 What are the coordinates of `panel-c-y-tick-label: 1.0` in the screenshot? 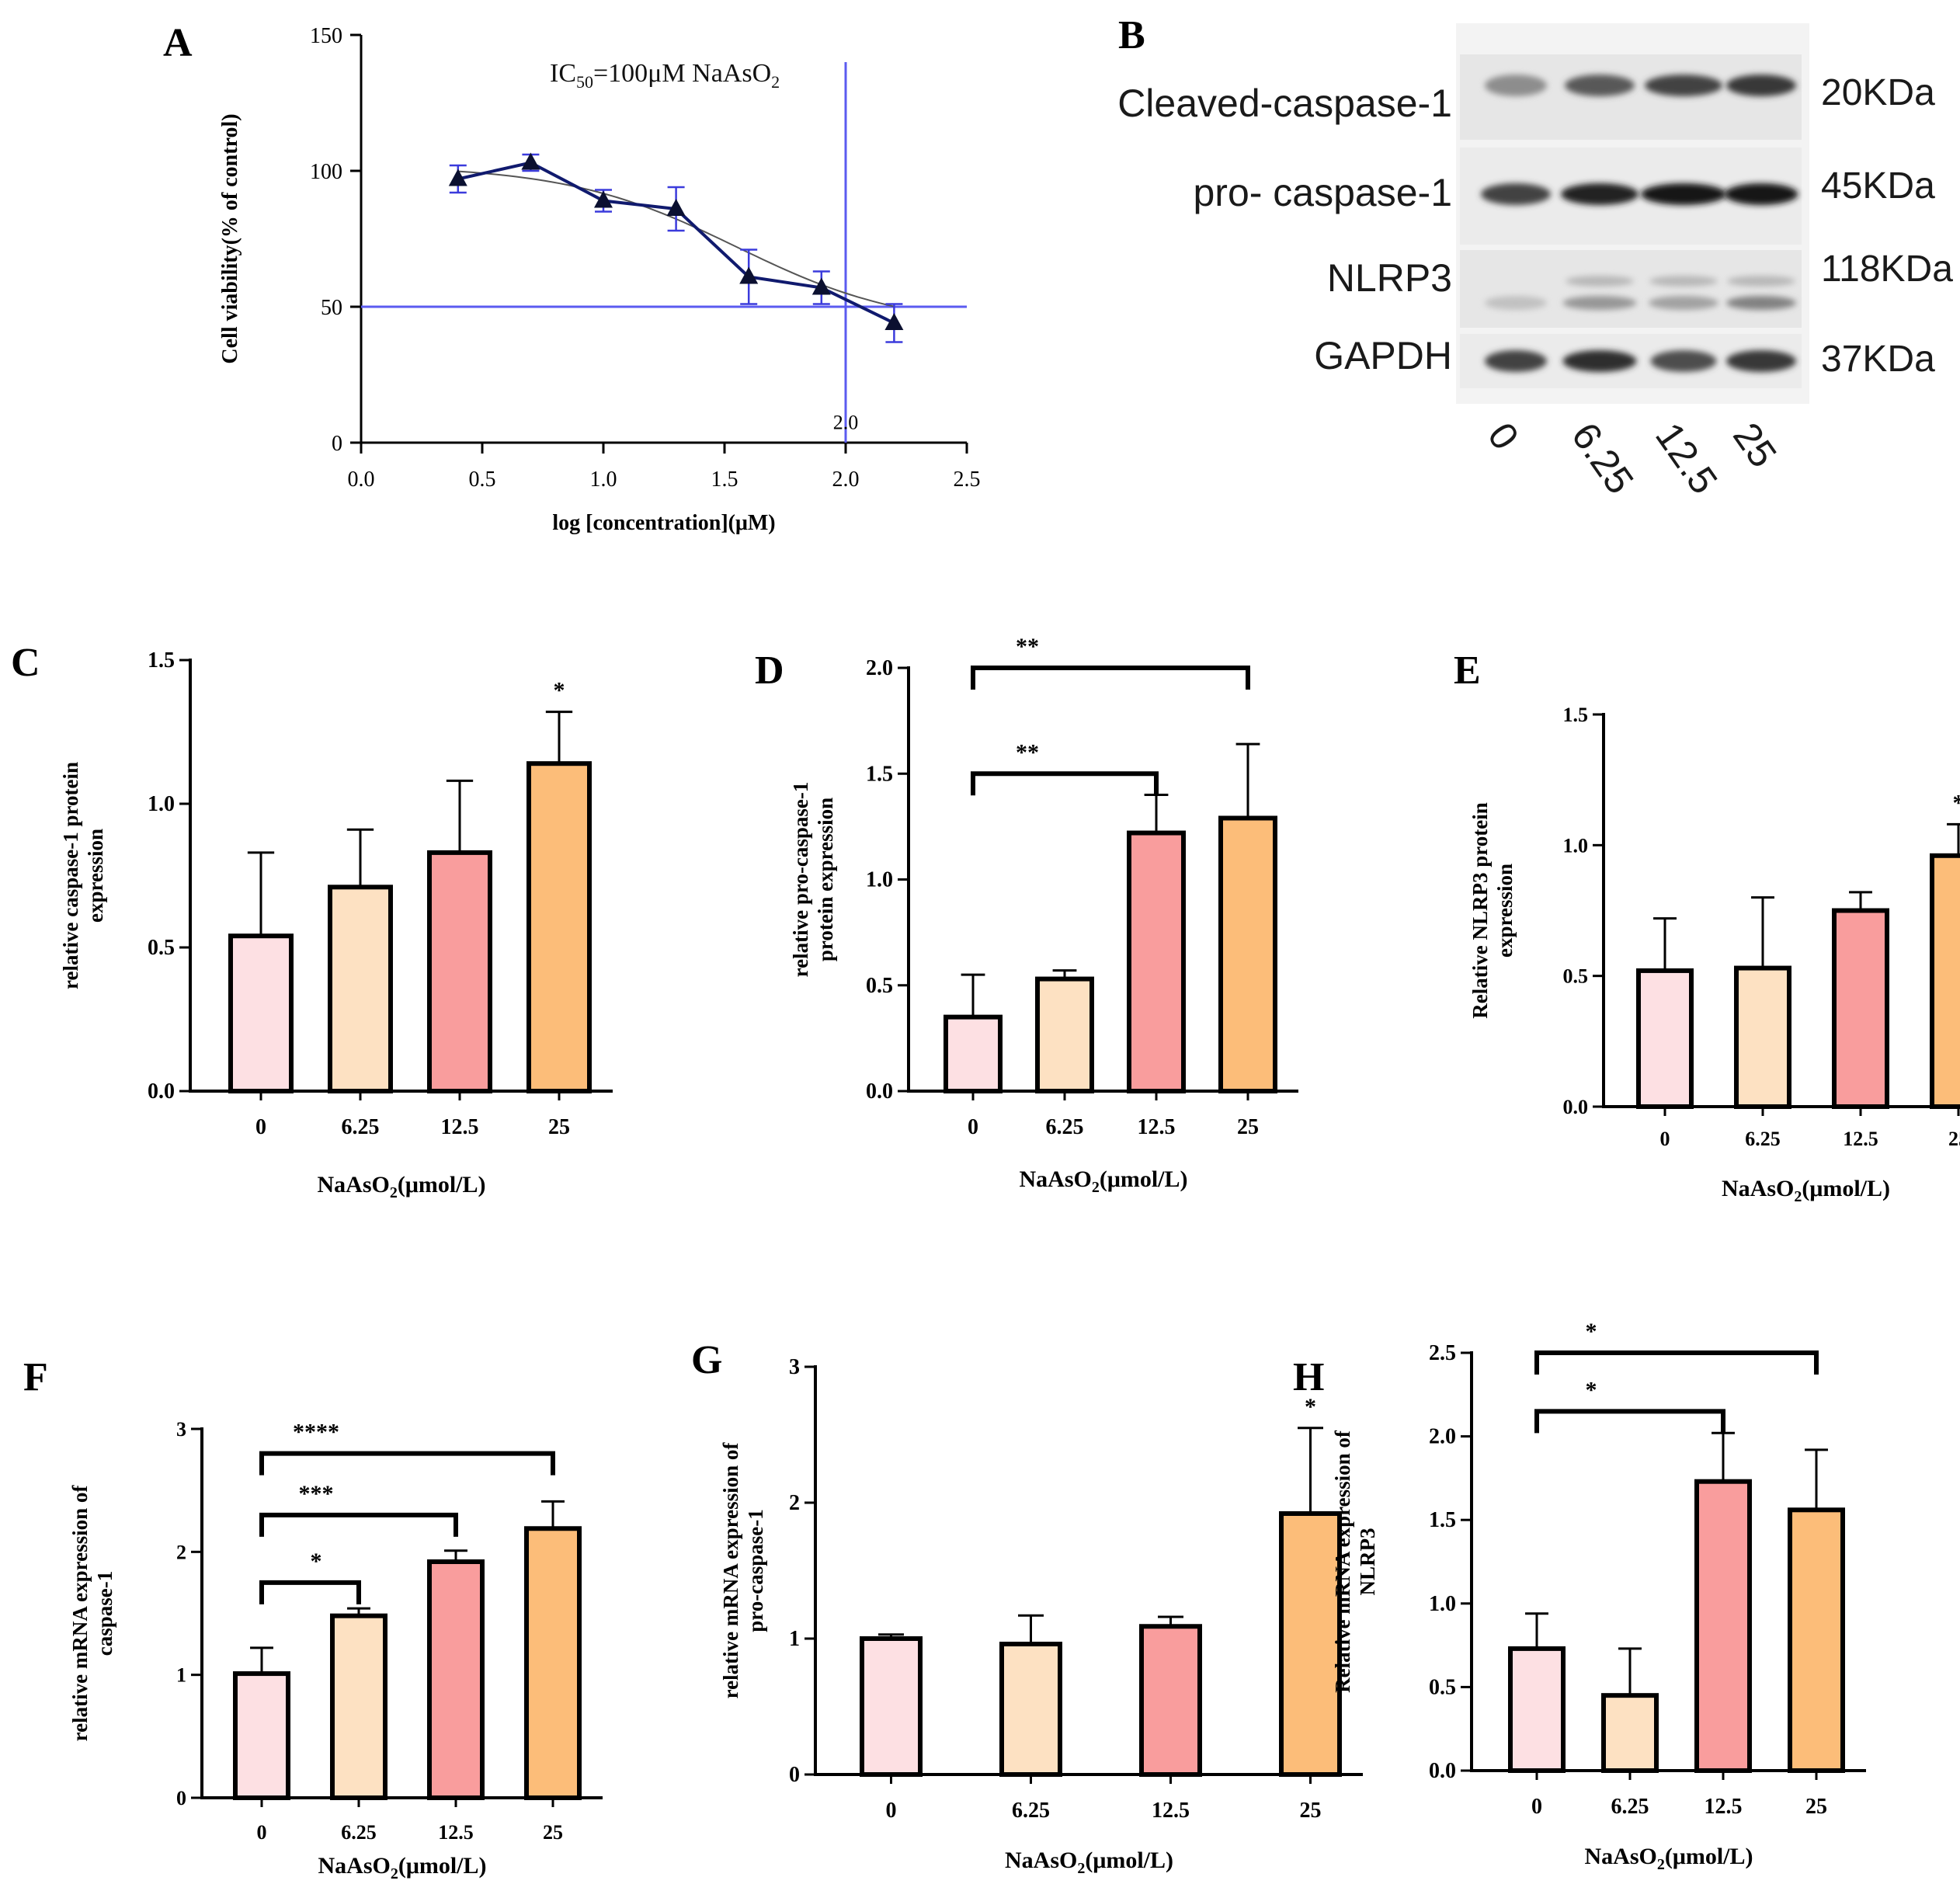 It's located at (161, 804).